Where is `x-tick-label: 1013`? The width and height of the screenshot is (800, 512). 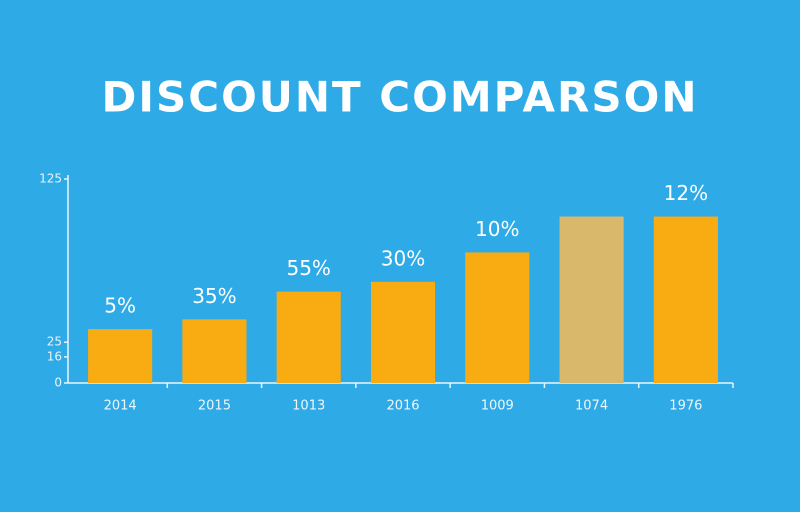
x-tick-label: 1013 is located at coordinates (308, 406).